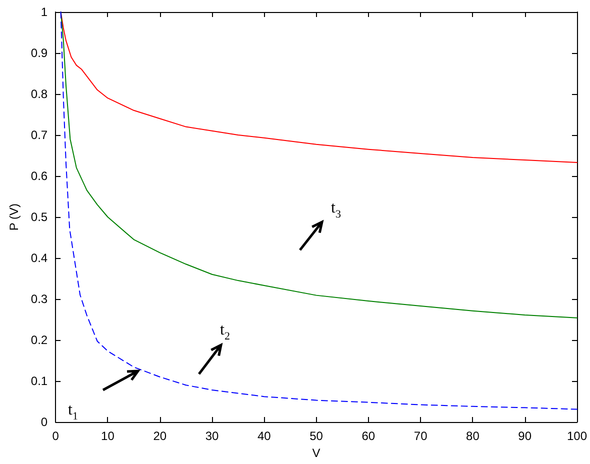 The width and height of the screenshot is (590, 464). Describe the element at coordinates (39, 135) in the screenshot. I see `y-tick-label: 0.7` at that location.